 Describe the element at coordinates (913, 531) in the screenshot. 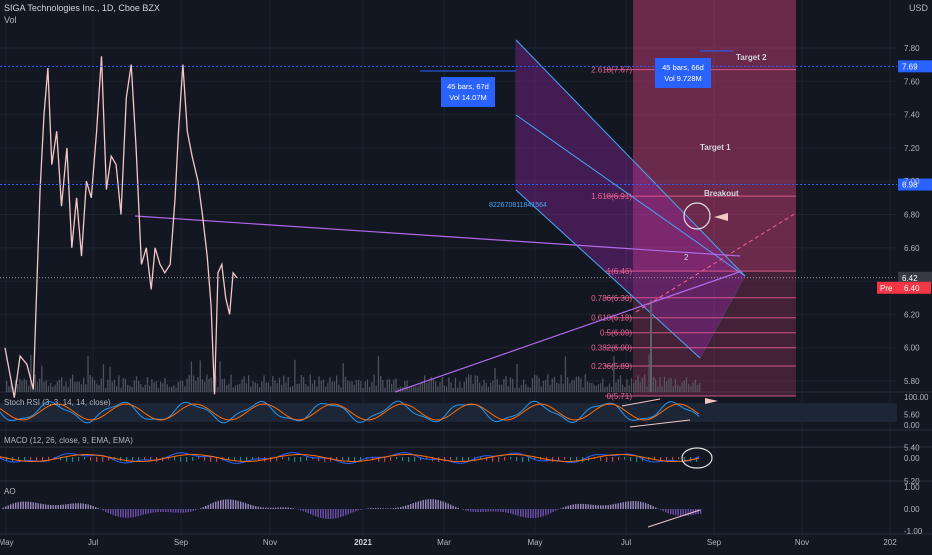

I see `ao-tick-2: -1.00` at that location.